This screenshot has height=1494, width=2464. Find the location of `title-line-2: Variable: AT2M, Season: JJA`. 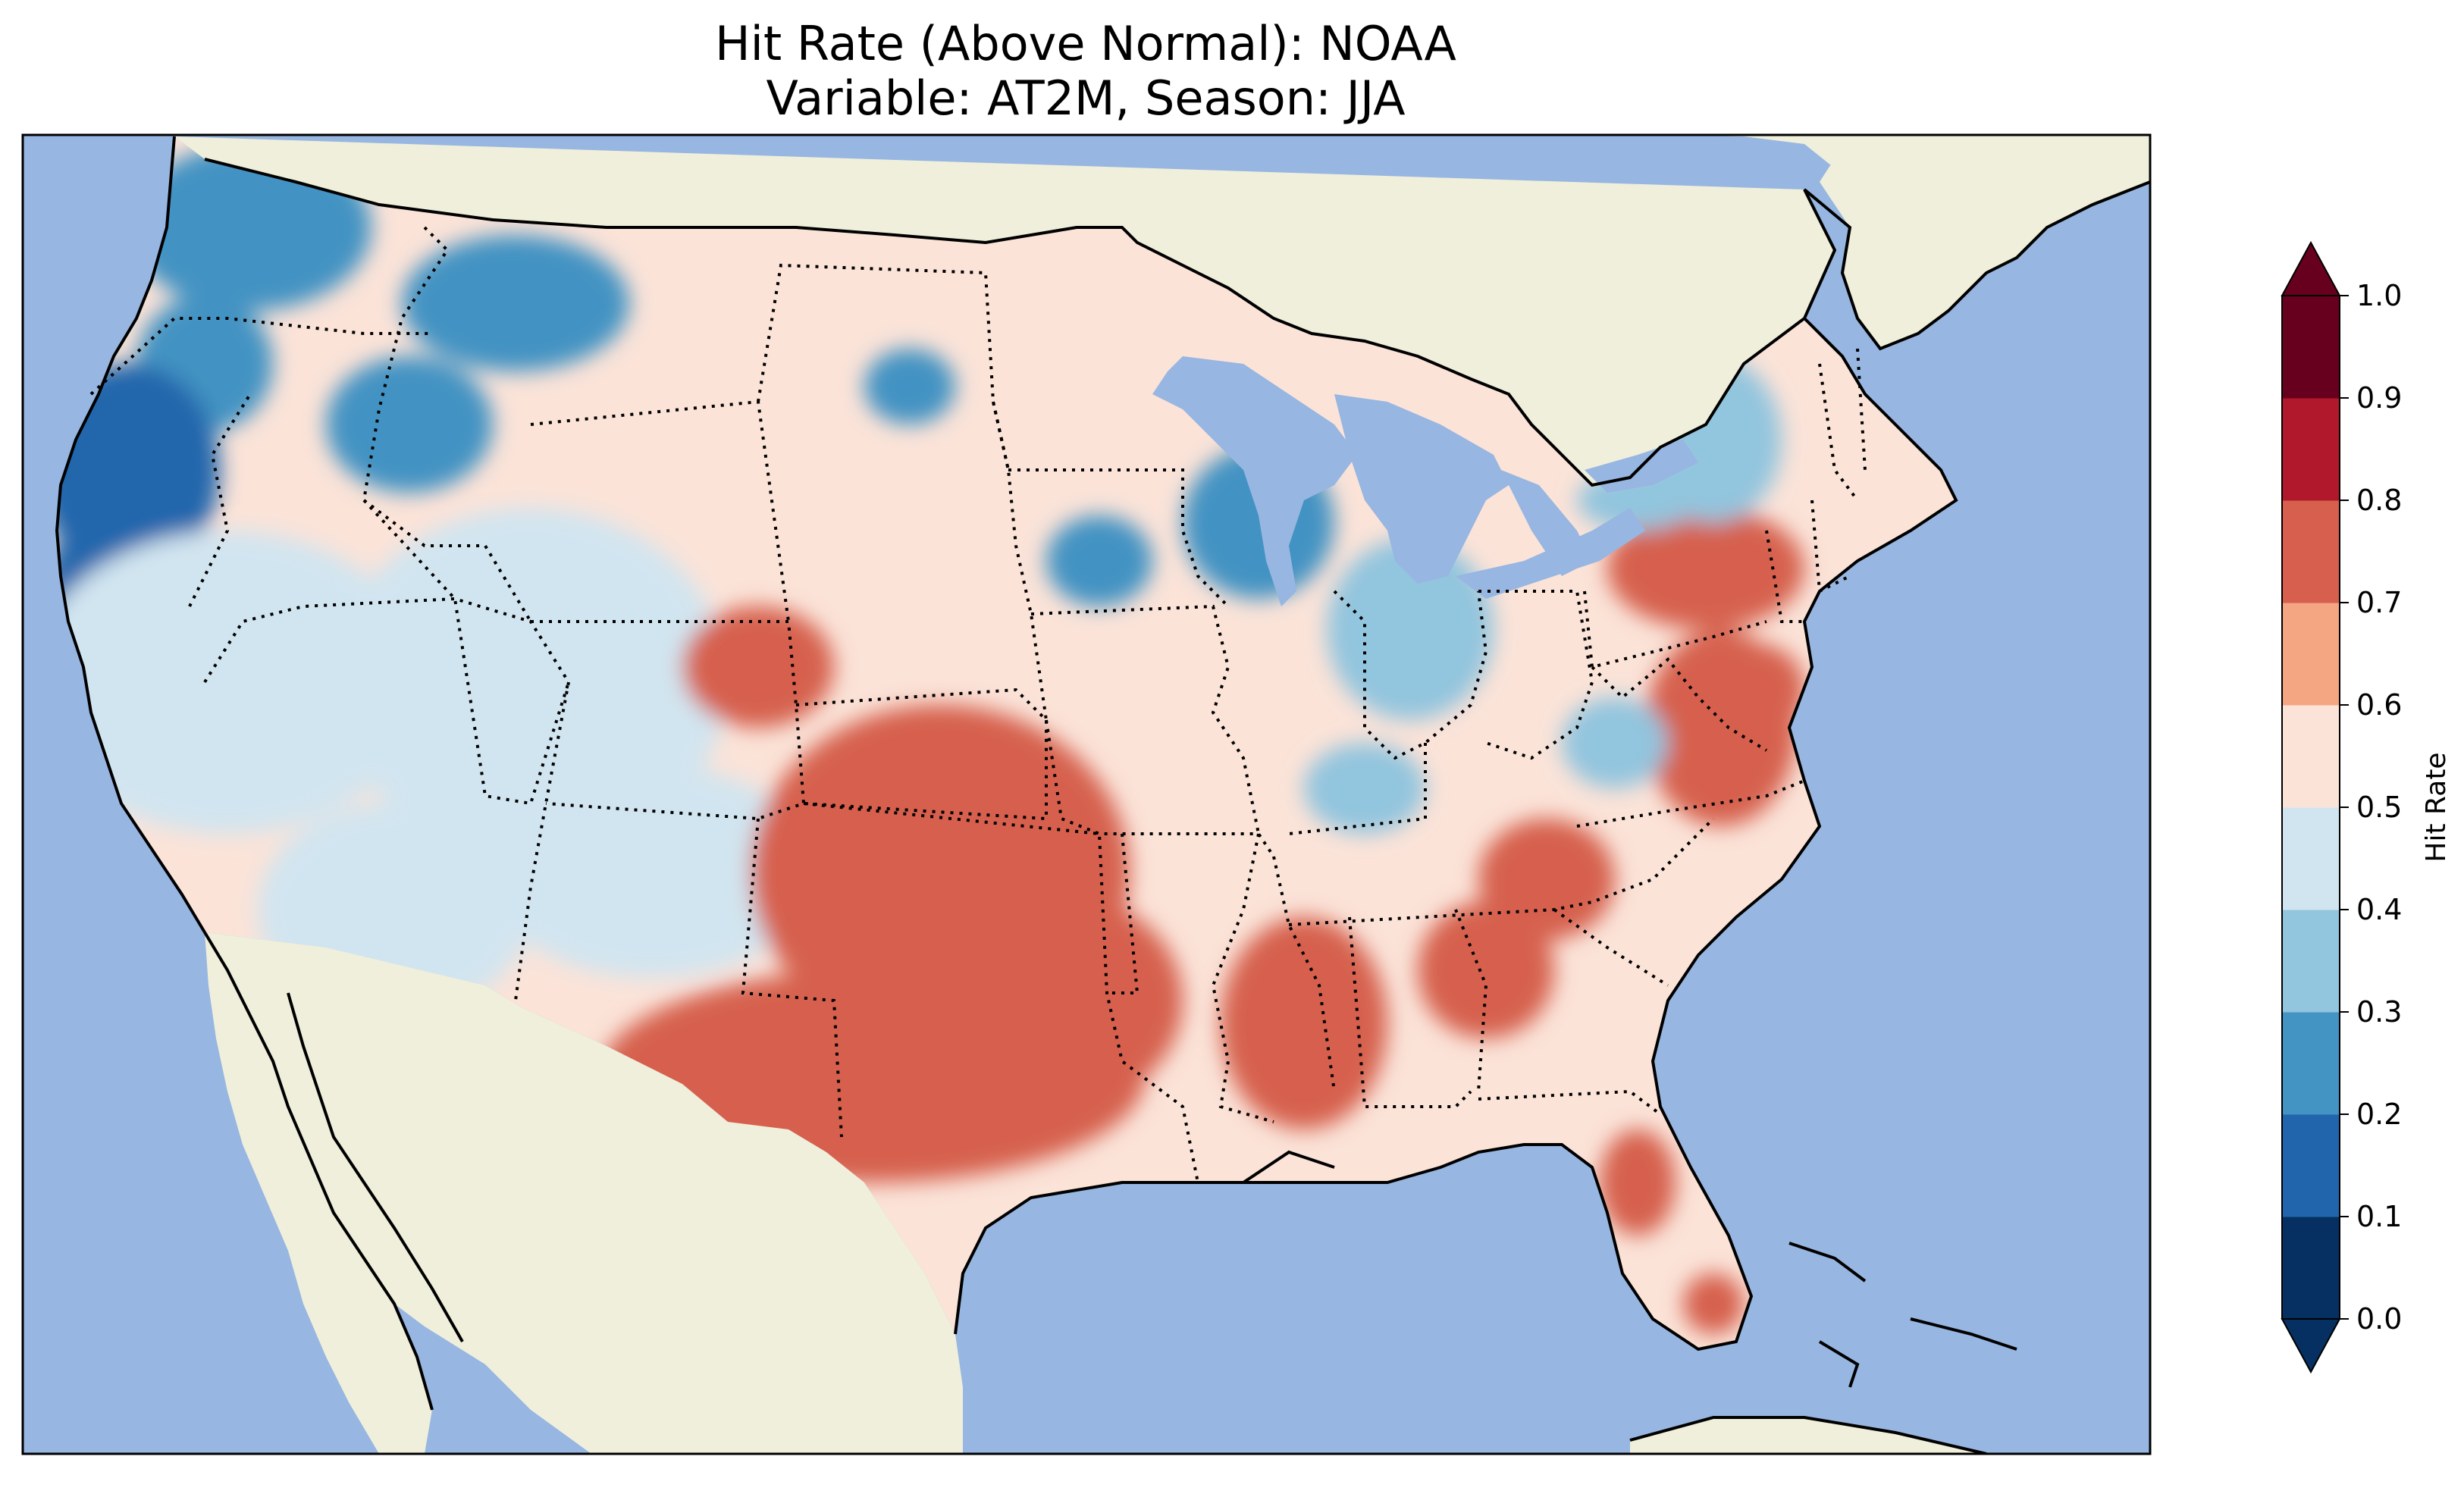

title-line-2: Variable: AT2M, Season: JJA is located at coordinates (1086, 98).